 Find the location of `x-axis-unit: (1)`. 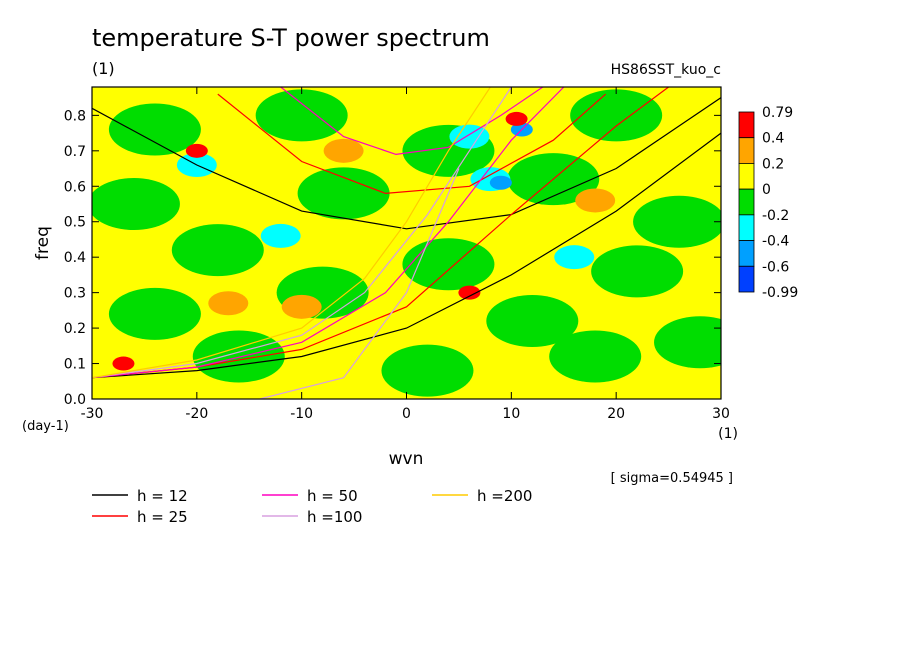

x-axis-unit: (1) is located at coordinates (728, 434).